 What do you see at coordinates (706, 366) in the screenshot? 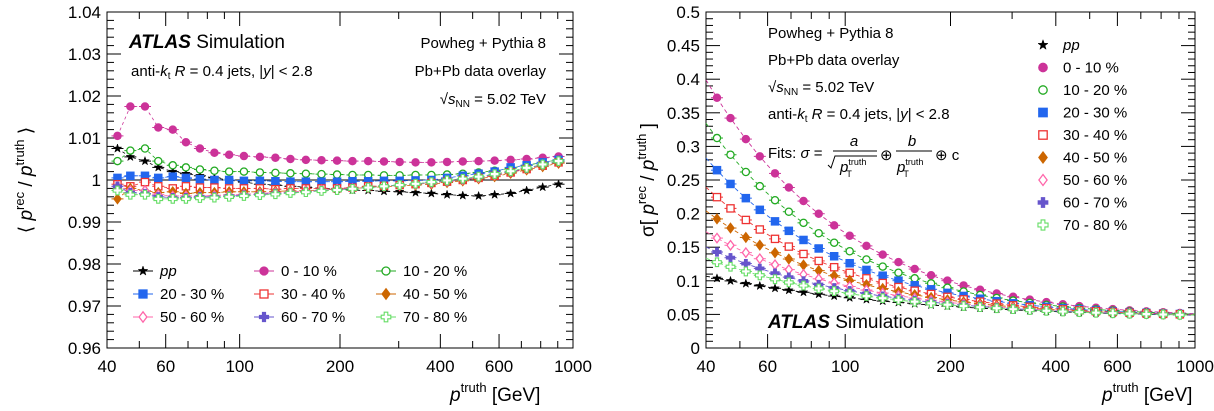
I see `right-xtick-label: 40` at bounding box center [706, 366].